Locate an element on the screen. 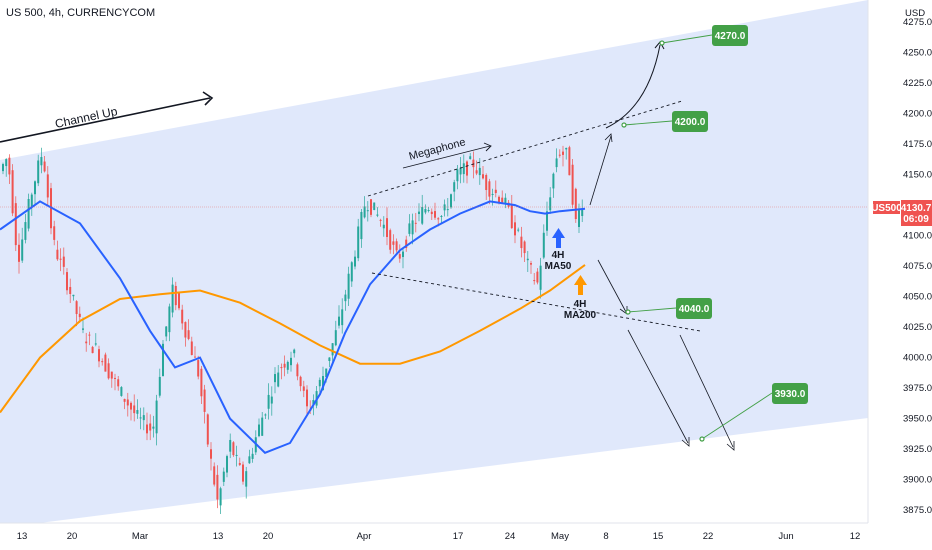 This screenshot has height=550, width=932. y-tick-label: 3975.0 is located at coordinates (917, 388).